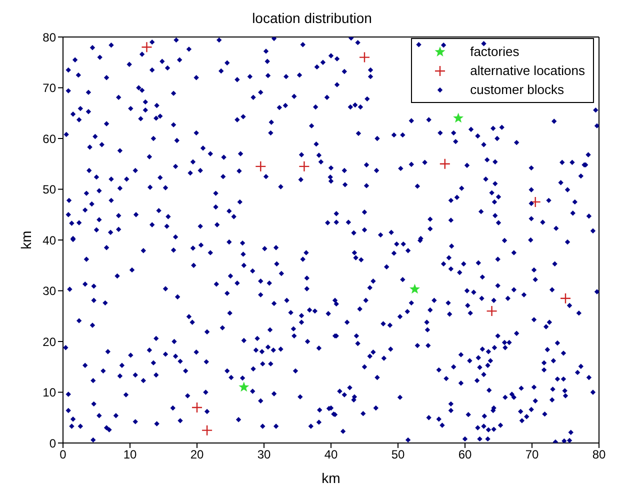 Image resolution: width=624 pixels, height=501 pixels. I want to click on x-tick-label: 40, so click(331, 455).